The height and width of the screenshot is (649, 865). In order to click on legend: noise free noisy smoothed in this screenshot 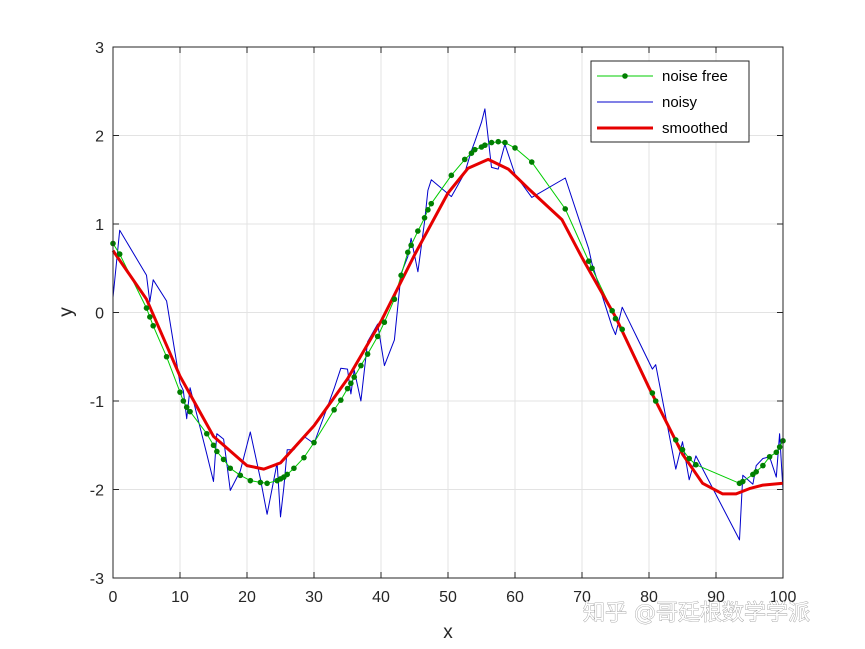, I will do `click(670, 101)`.